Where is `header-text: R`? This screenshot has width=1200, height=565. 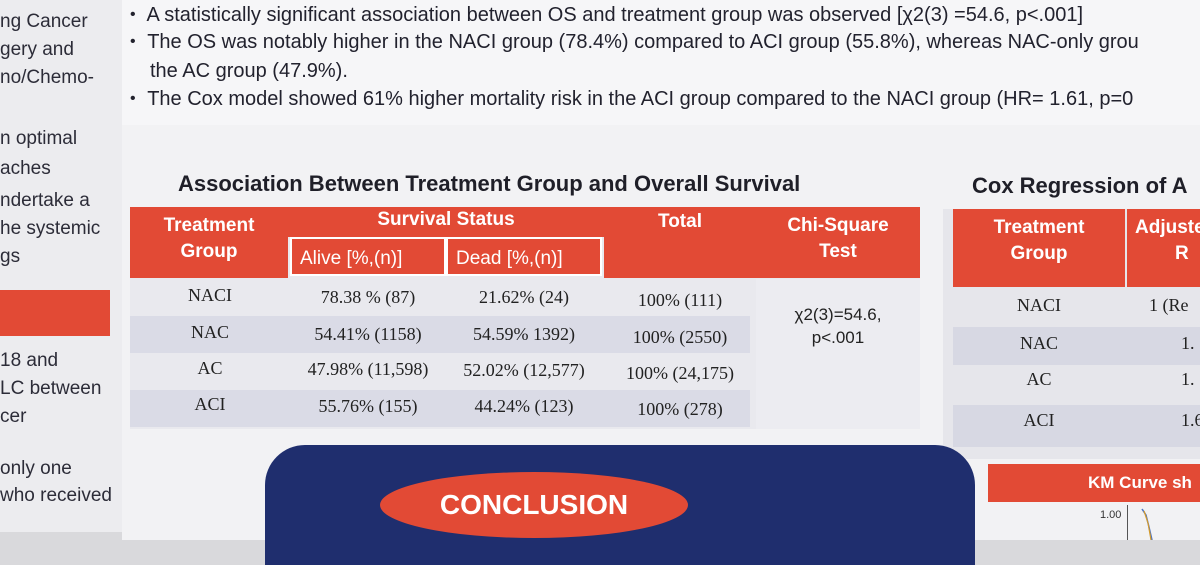 header-text: R is located at coordinates (1182, 253).